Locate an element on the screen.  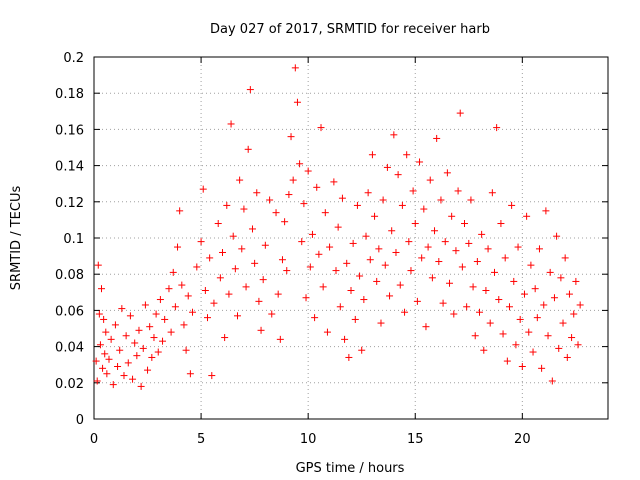
y-tick-label: 0.2 is located at coordinates (73, 58).